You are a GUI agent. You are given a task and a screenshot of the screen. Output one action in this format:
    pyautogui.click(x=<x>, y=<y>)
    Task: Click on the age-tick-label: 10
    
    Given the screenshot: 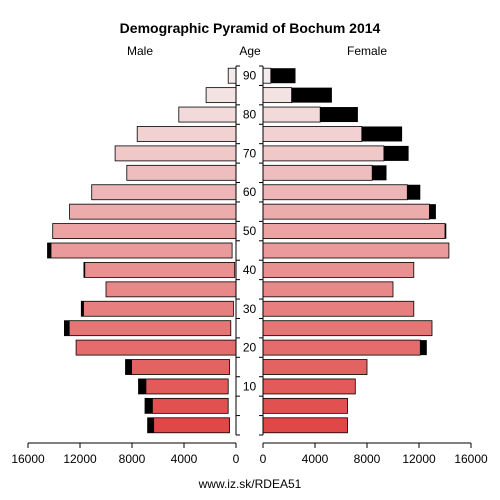 What is the action you would take?
    pyautogui.click(x=250, y=386)
    